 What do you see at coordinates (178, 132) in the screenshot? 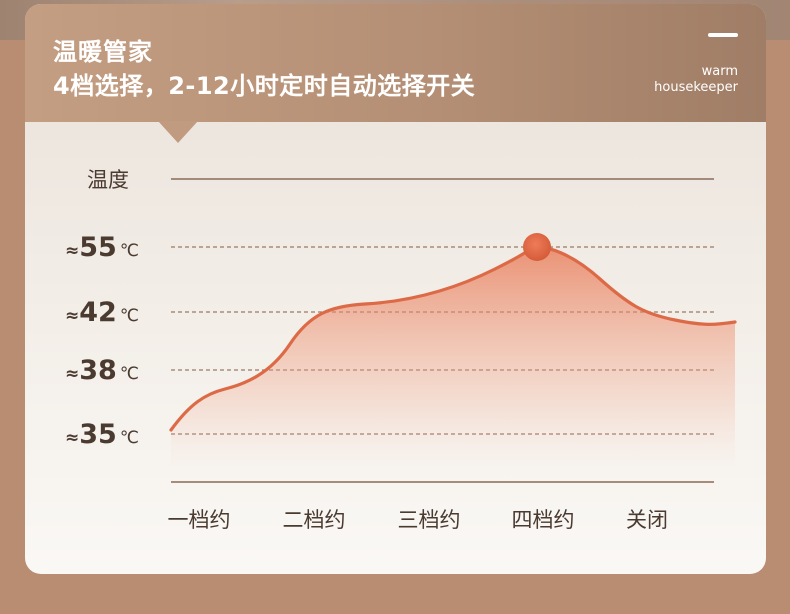
I see `header-pointer` at bounding box center [178, 132].